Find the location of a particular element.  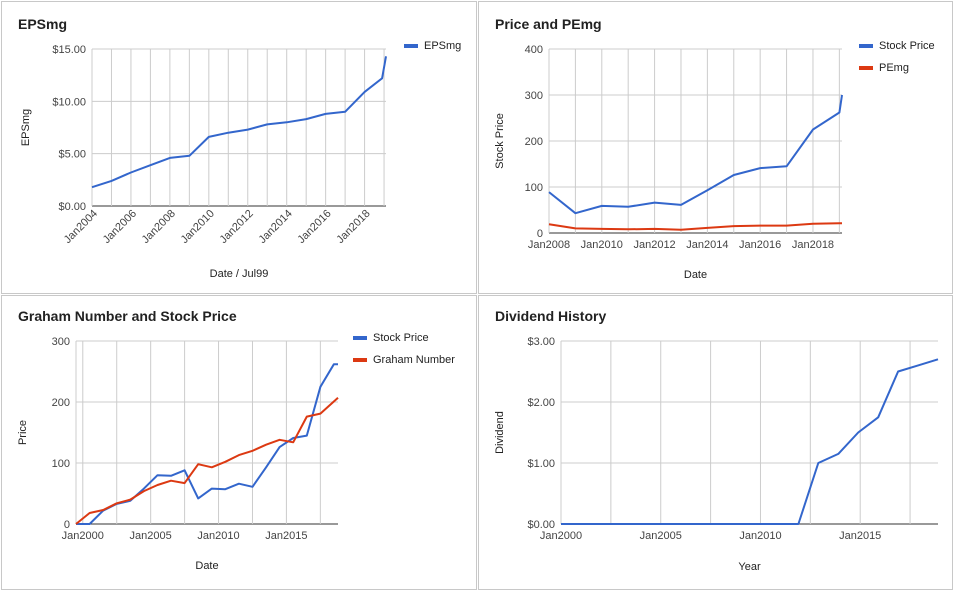

chart-title: Price and PEmg is located at coordinates (548, 24).